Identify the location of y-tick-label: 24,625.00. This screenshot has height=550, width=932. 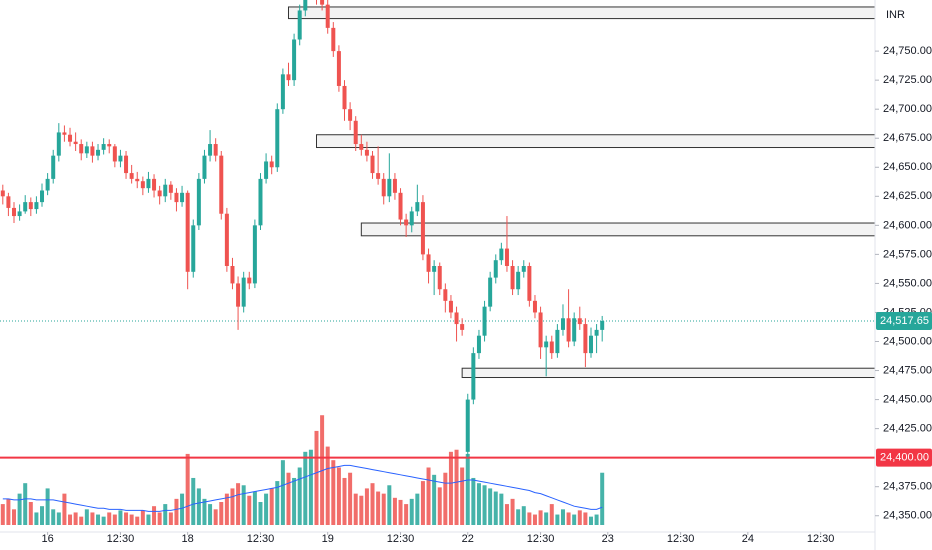
(907, 196).